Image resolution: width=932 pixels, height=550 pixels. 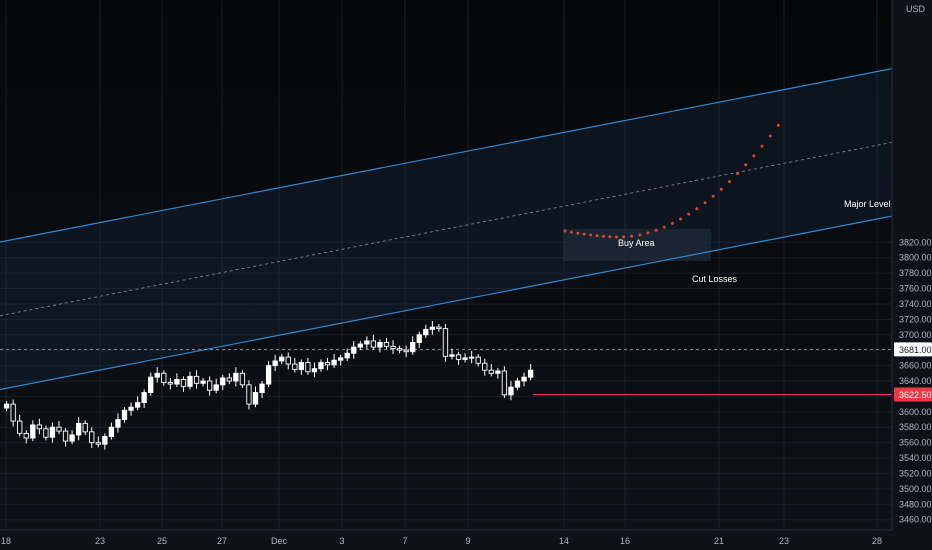 What do you see at coordinates (915, 242) in the screenshot?
I see `y-tick-label: 3820.00` at bounding box center [915, 242].